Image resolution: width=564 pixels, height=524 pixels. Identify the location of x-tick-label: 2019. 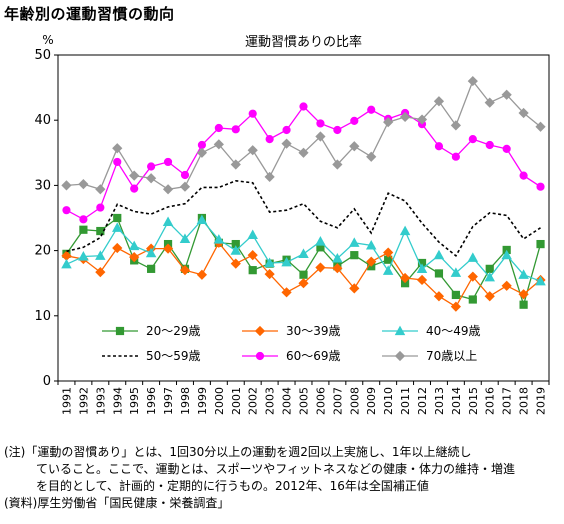
(541, 401).